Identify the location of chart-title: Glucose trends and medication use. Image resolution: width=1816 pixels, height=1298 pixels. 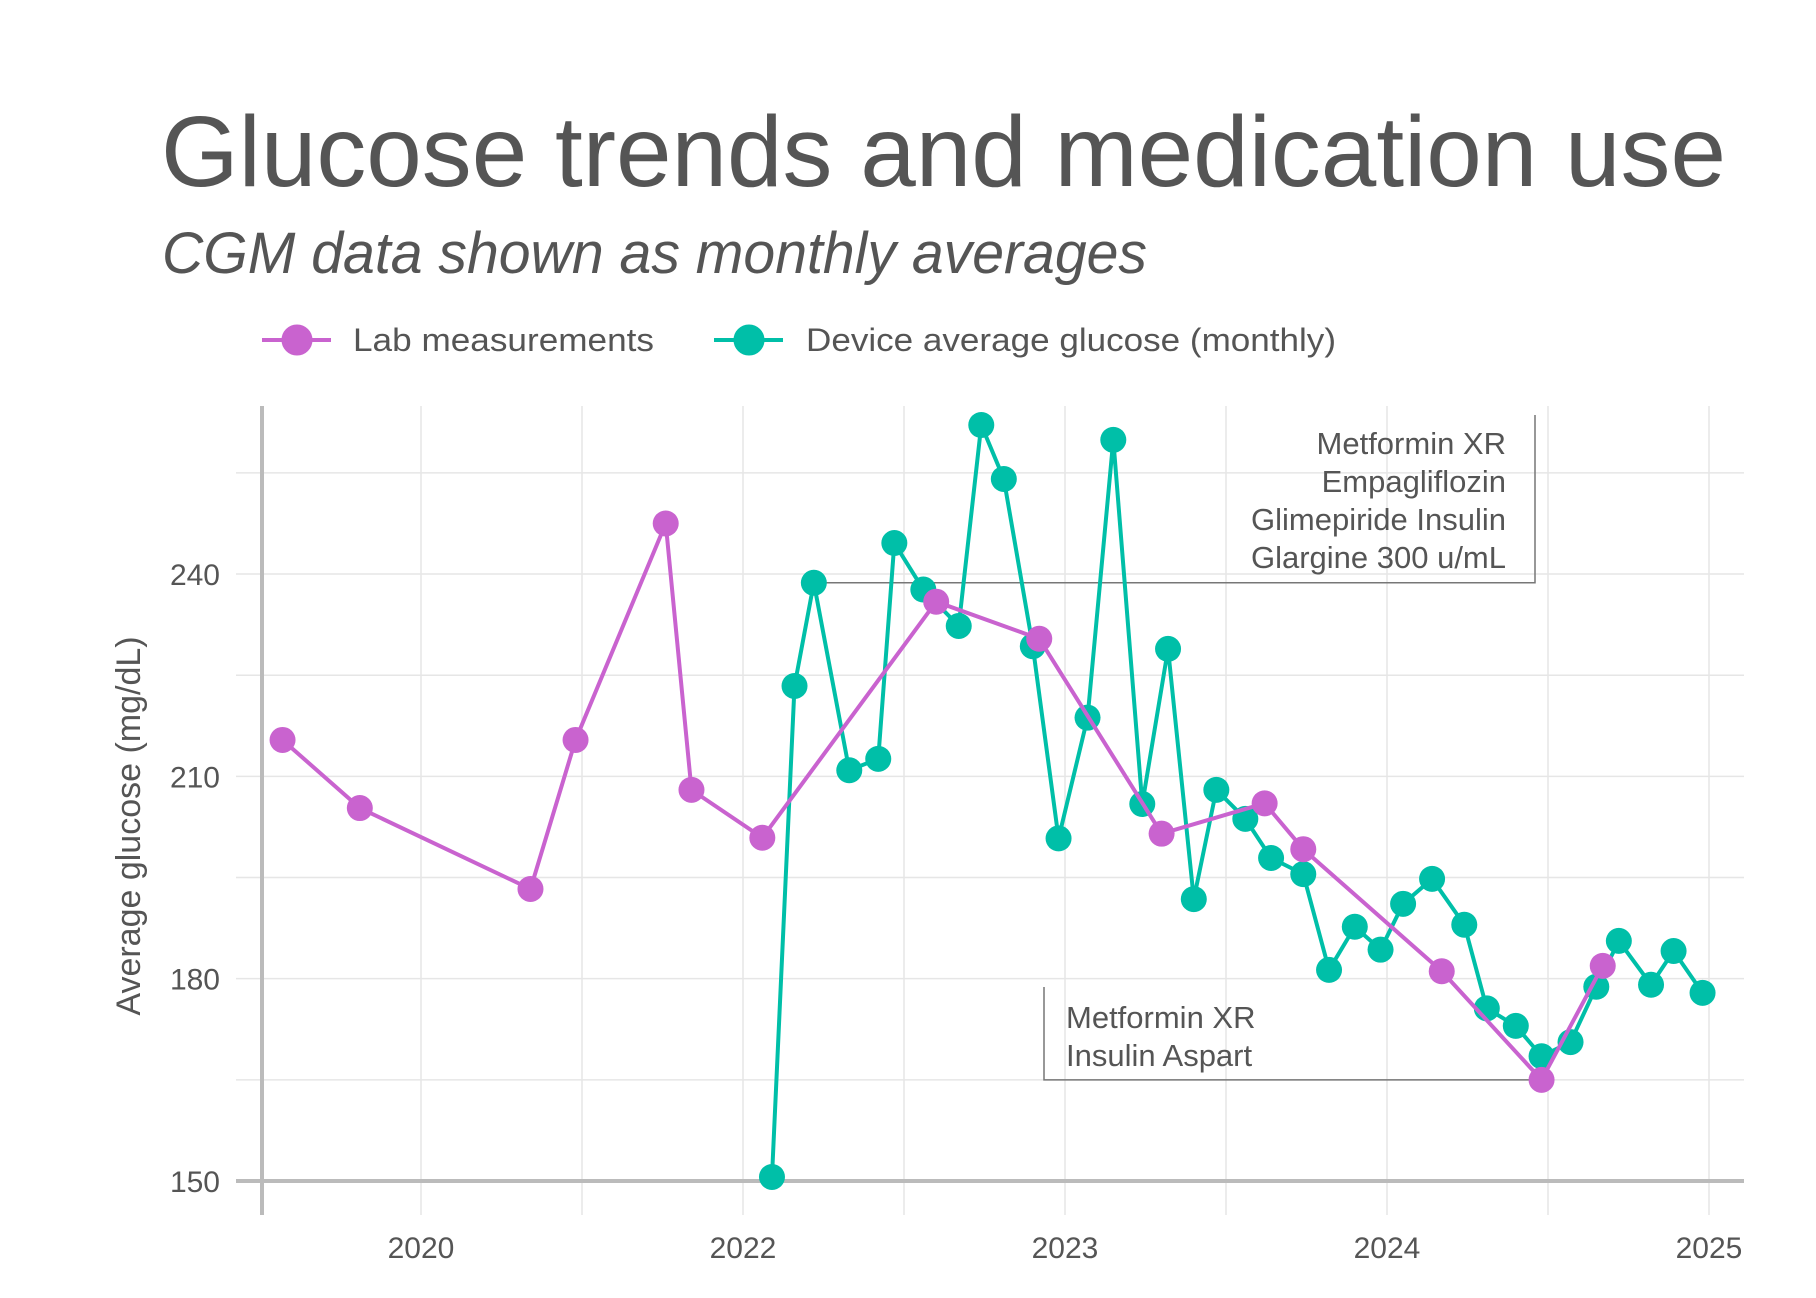
(943, 152).